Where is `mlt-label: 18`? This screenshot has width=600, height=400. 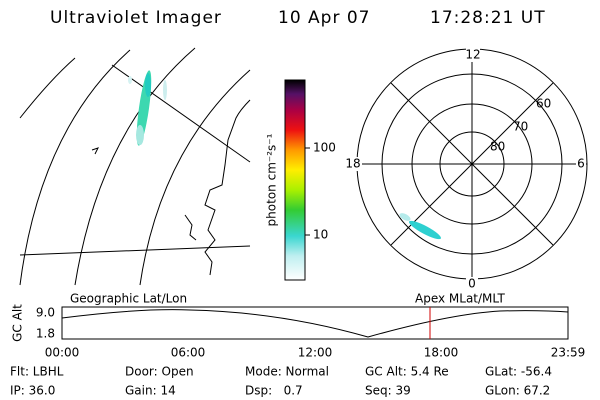 mlt-label: 18 is located at coordinates (352, 164).